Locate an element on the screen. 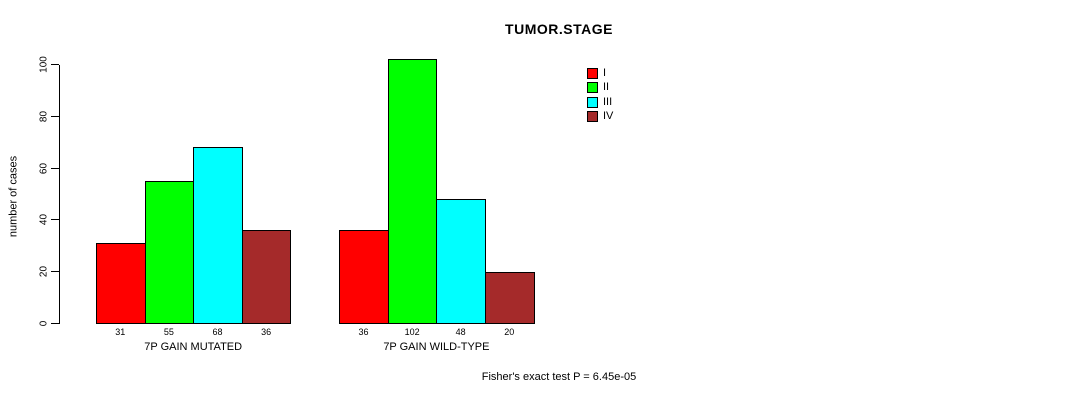 The height and width of the screenshot is (400, 1090). y-tick-label: 80 is located at coordinates (44, 116).